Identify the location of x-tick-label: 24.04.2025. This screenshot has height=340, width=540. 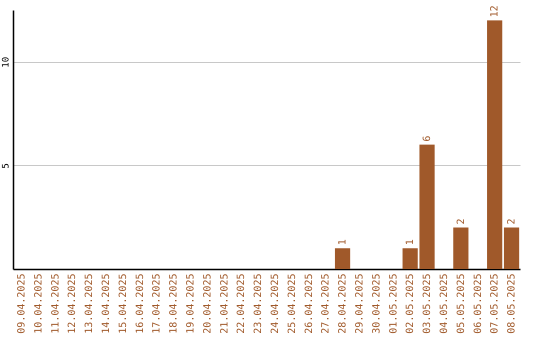
(275, 304).